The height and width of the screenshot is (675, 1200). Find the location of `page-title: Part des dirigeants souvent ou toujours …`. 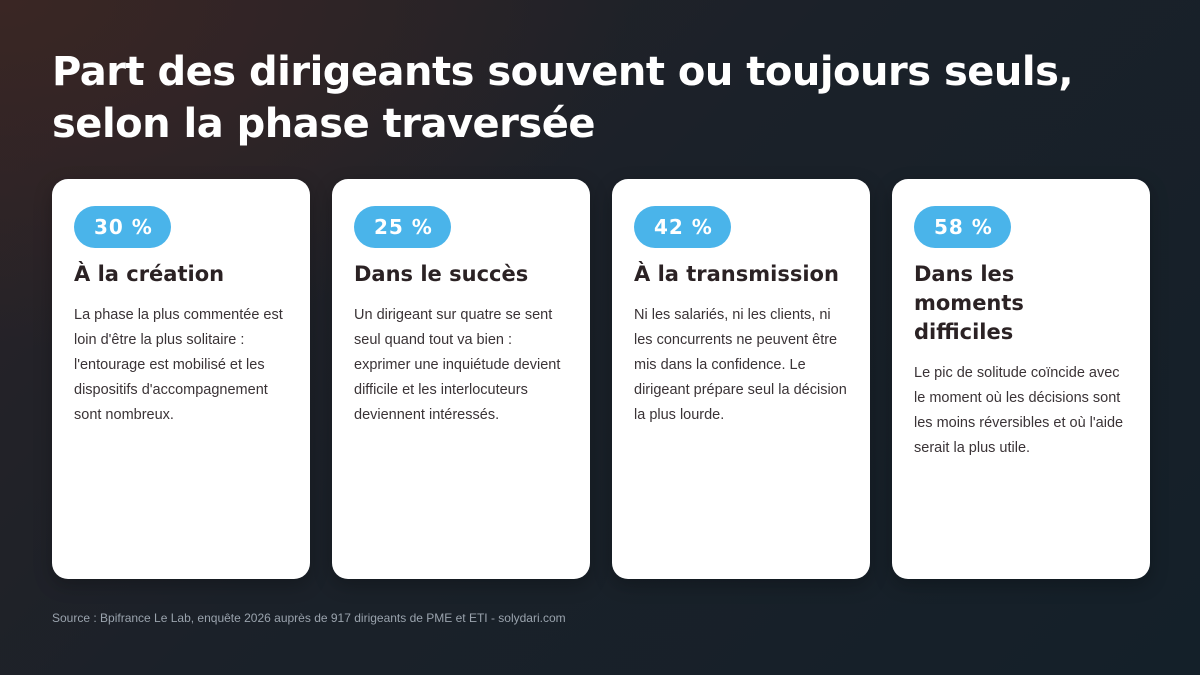

page-title: Part des dirigeants souvent ou toujours … is located at coordinates (563, 98).